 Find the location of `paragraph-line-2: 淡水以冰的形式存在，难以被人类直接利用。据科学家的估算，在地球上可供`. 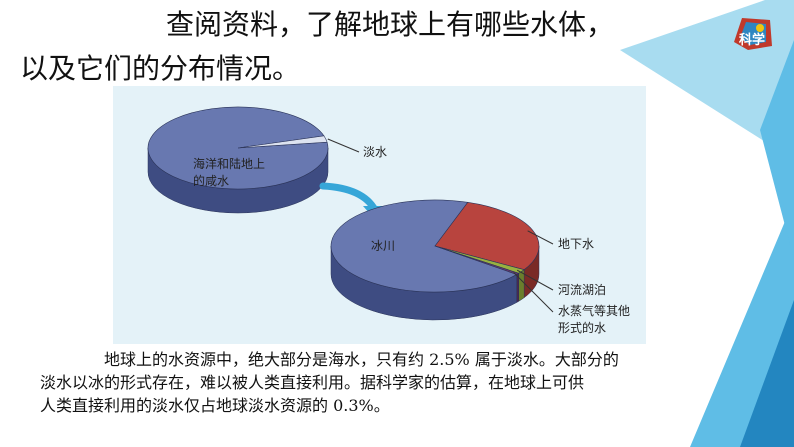

paragraph-line-2: 淡水以冰的形式存在，难以被人类直接利用。据科学家的估算，在地球上可供 is located at coordinates (312, 382).